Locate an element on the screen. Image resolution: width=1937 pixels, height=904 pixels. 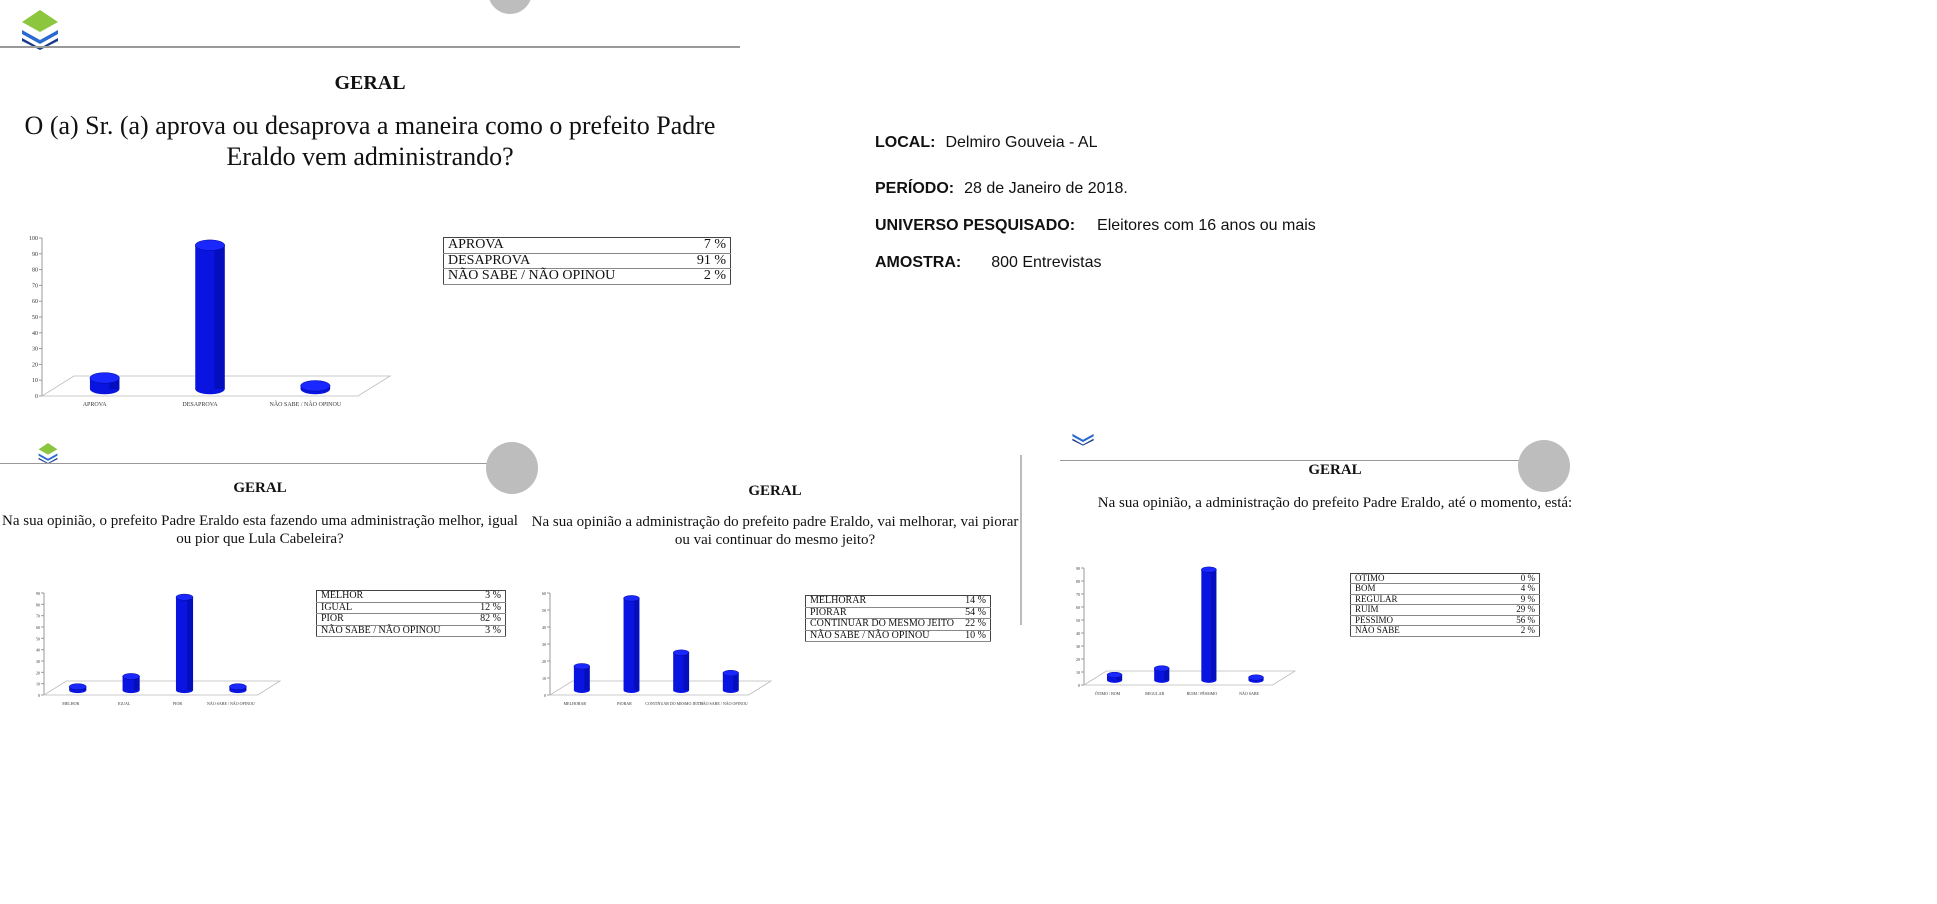
row-label: BOM is located at coordinates (1413, 589).